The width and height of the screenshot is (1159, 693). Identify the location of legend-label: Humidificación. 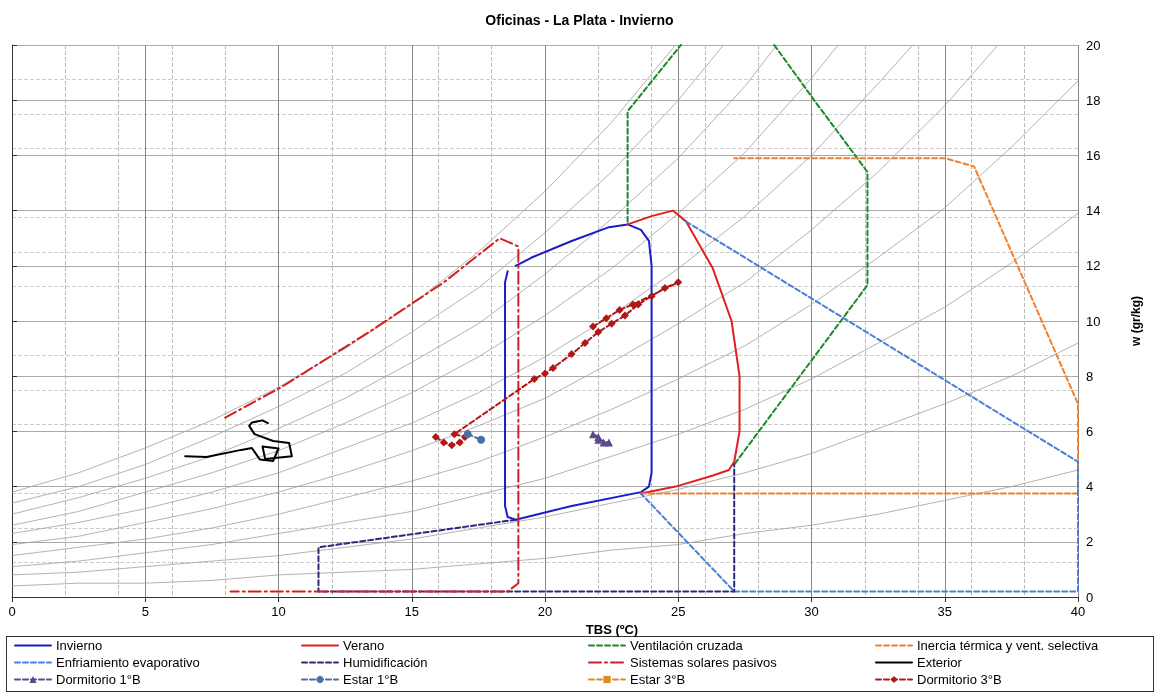
(385, 662).